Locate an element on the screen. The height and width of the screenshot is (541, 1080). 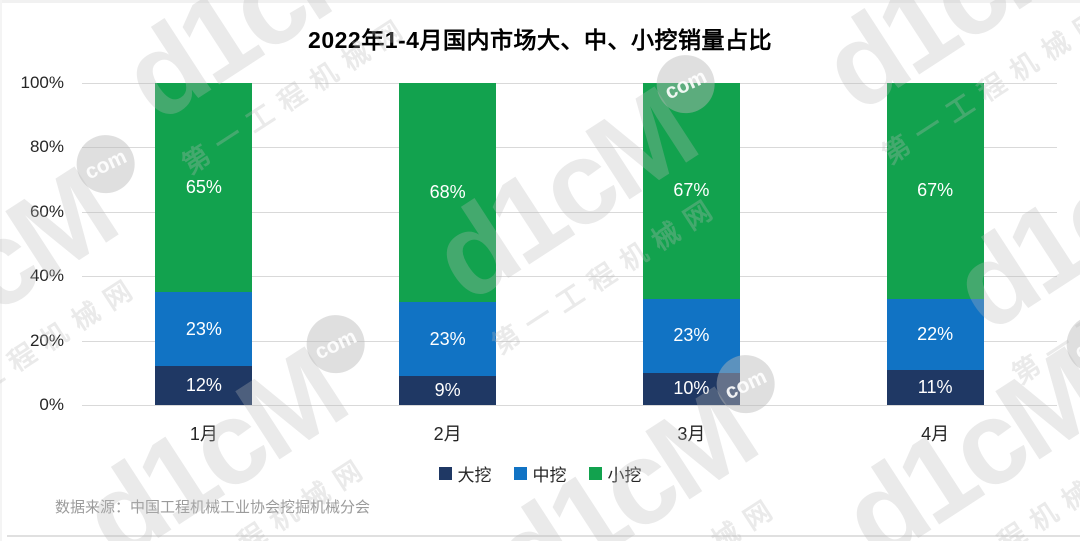
chart-title: 2022年1-4月国内市场大、中、小挖销量占比 is located at coordinates (540, 40).